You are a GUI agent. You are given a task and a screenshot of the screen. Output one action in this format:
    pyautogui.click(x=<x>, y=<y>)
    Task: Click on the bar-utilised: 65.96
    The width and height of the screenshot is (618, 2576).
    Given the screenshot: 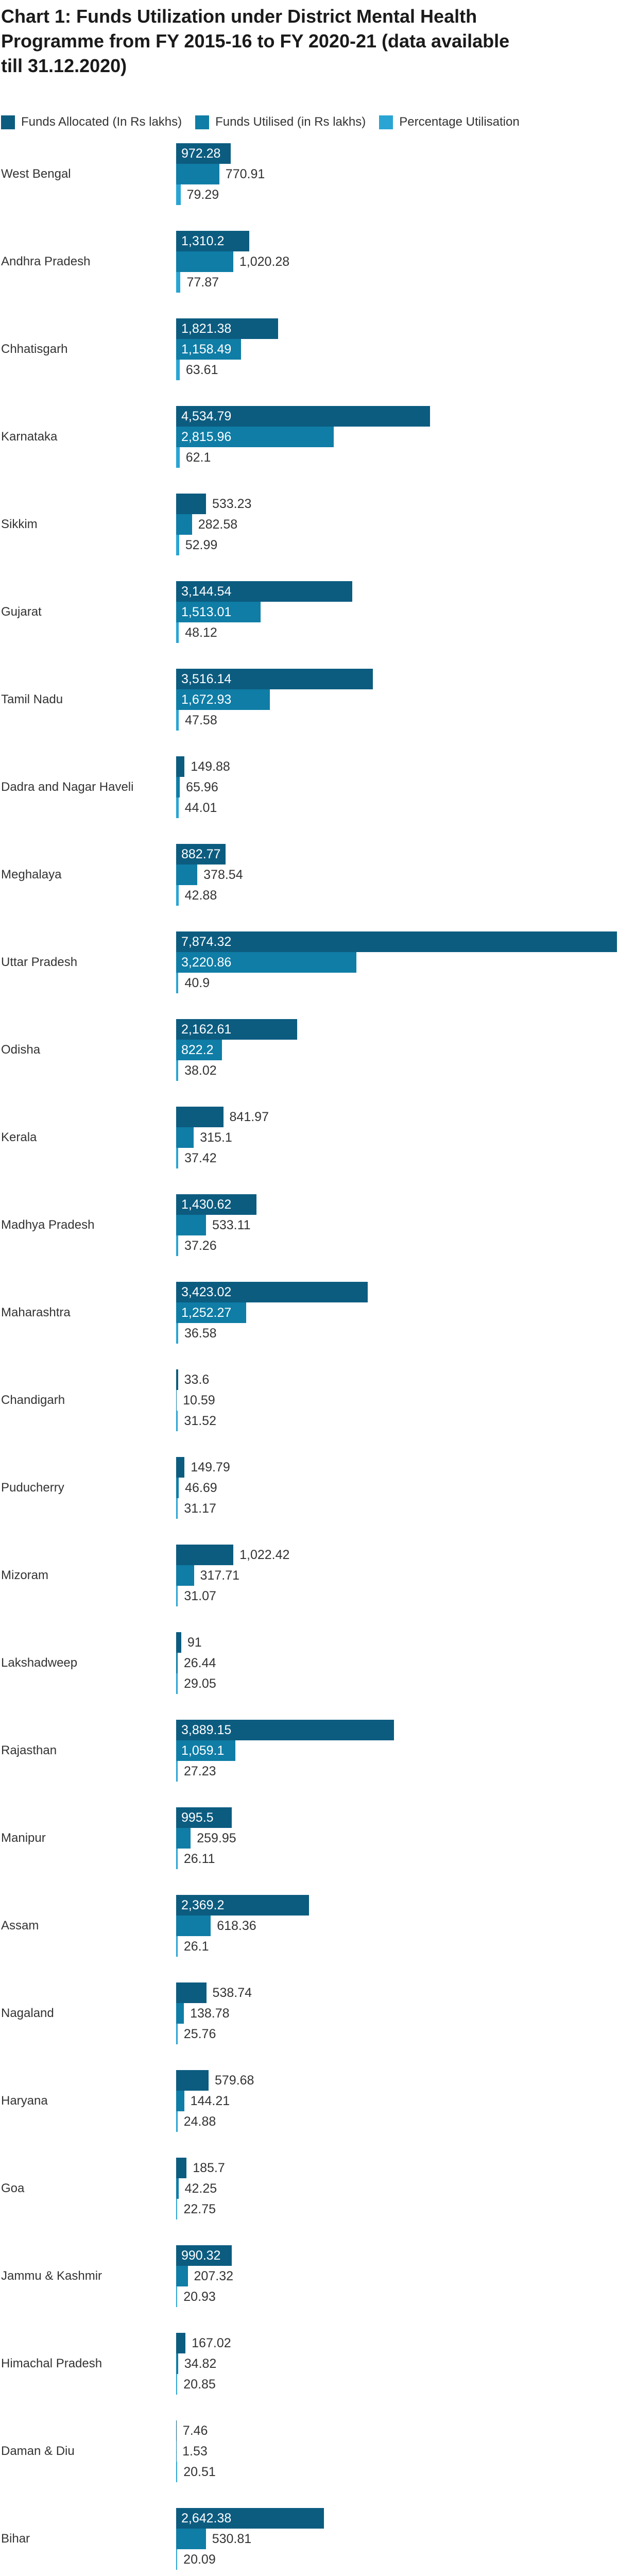 What is the action you would take?
    pyautogui.click(x=397, y=787)
    